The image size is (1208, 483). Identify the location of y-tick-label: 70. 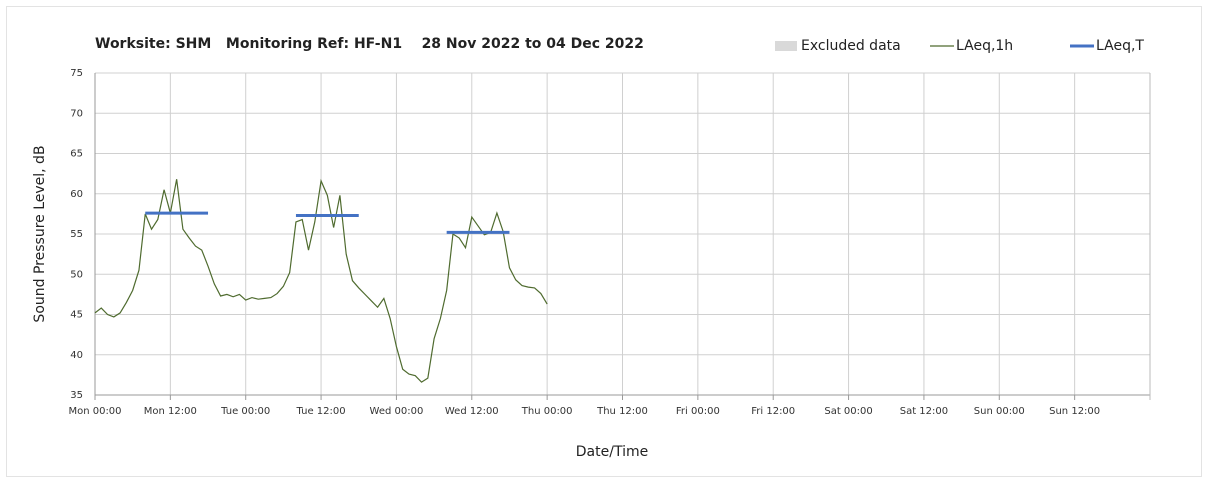
(76, 113).